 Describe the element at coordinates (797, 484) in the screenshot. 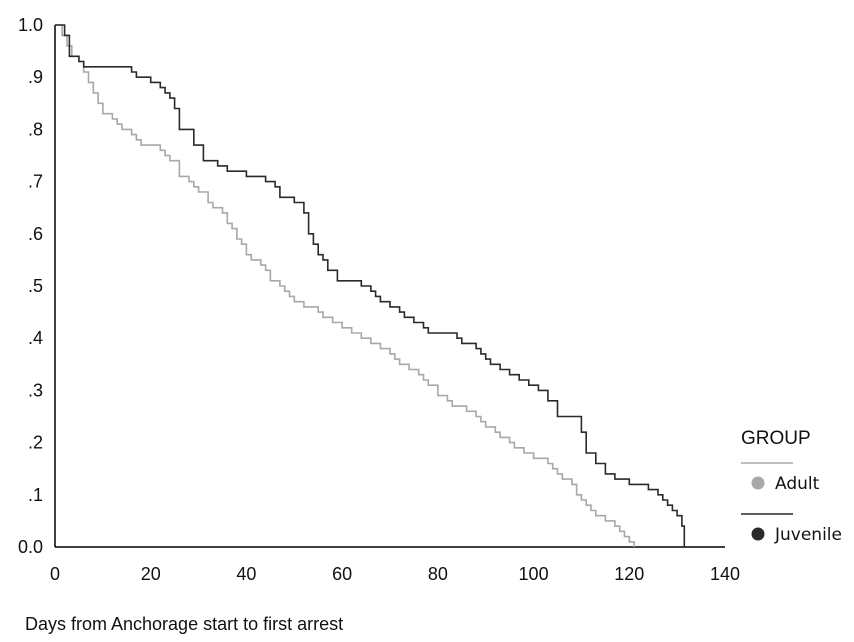

I see `legend-label-adult: Adult` at that location.